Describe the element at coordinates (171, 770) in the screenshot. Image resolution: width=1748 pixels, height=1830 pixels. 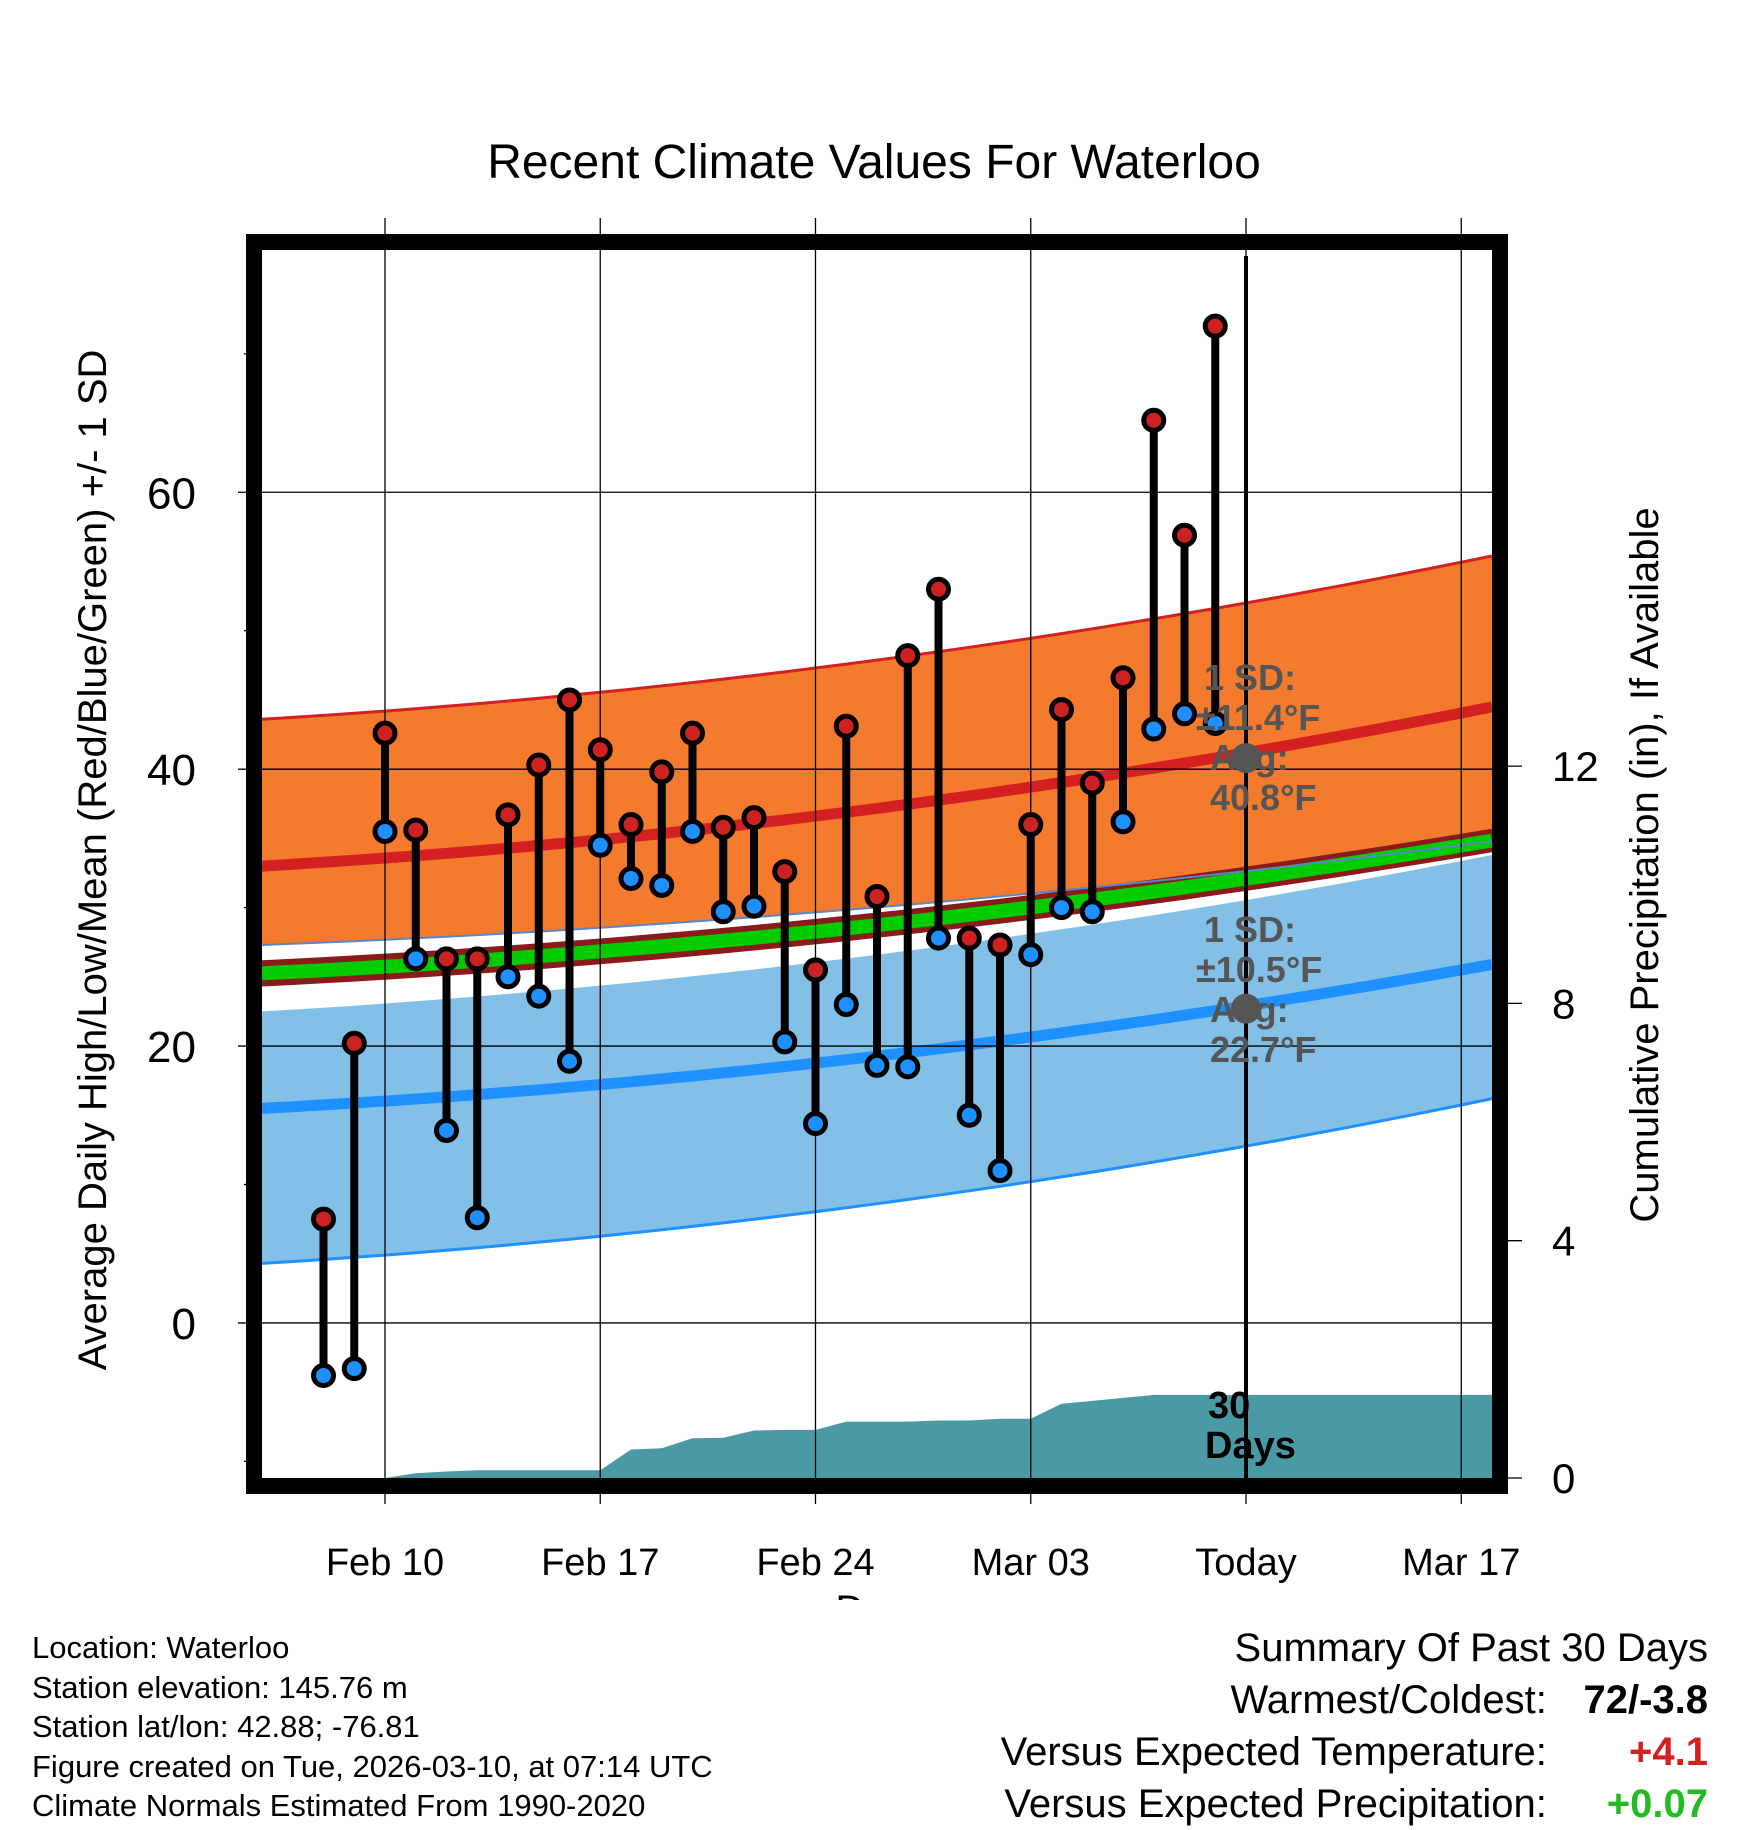
I see `y-tick-label: 40` at that location.